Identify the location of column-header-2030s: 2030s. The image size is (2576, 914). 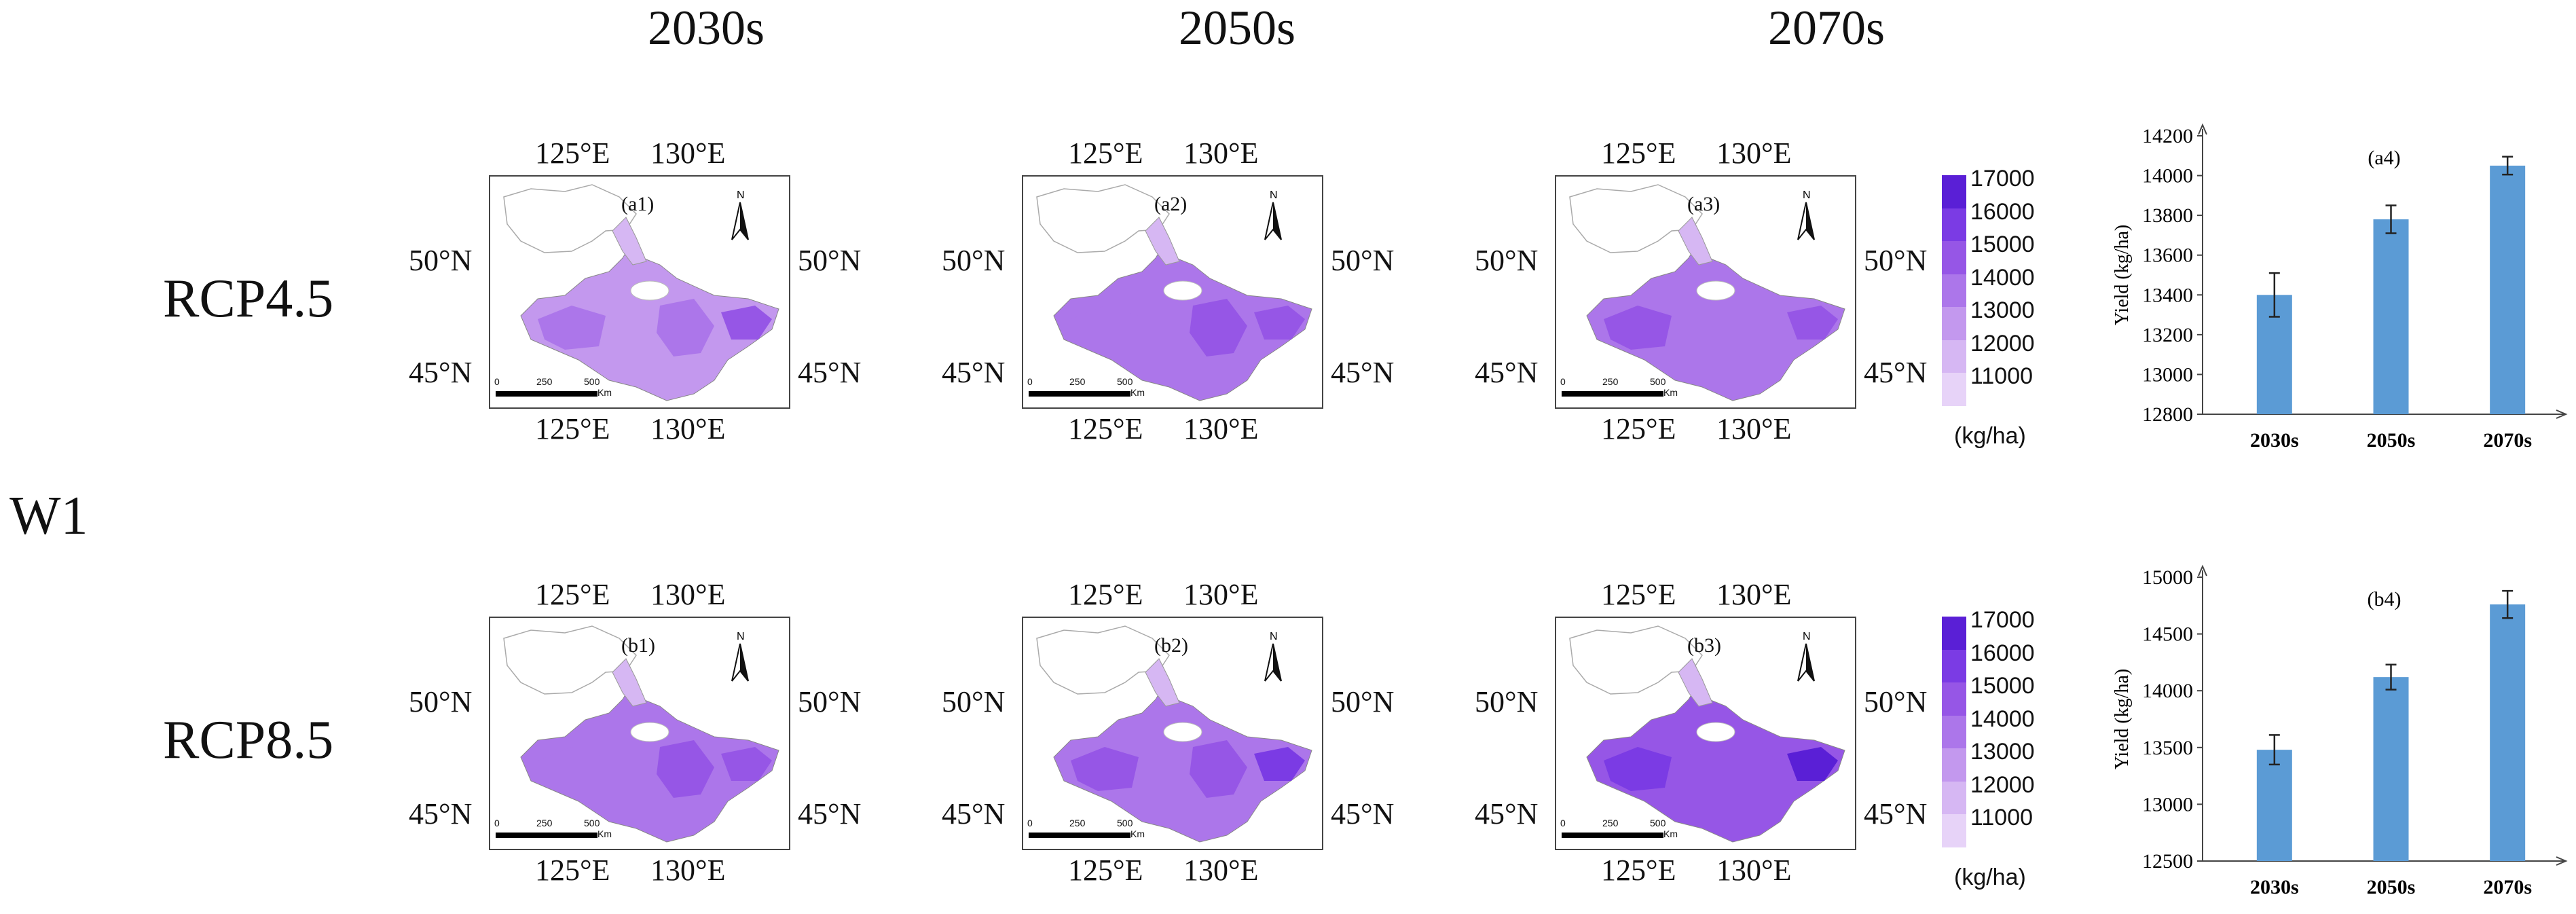
(706, 28).